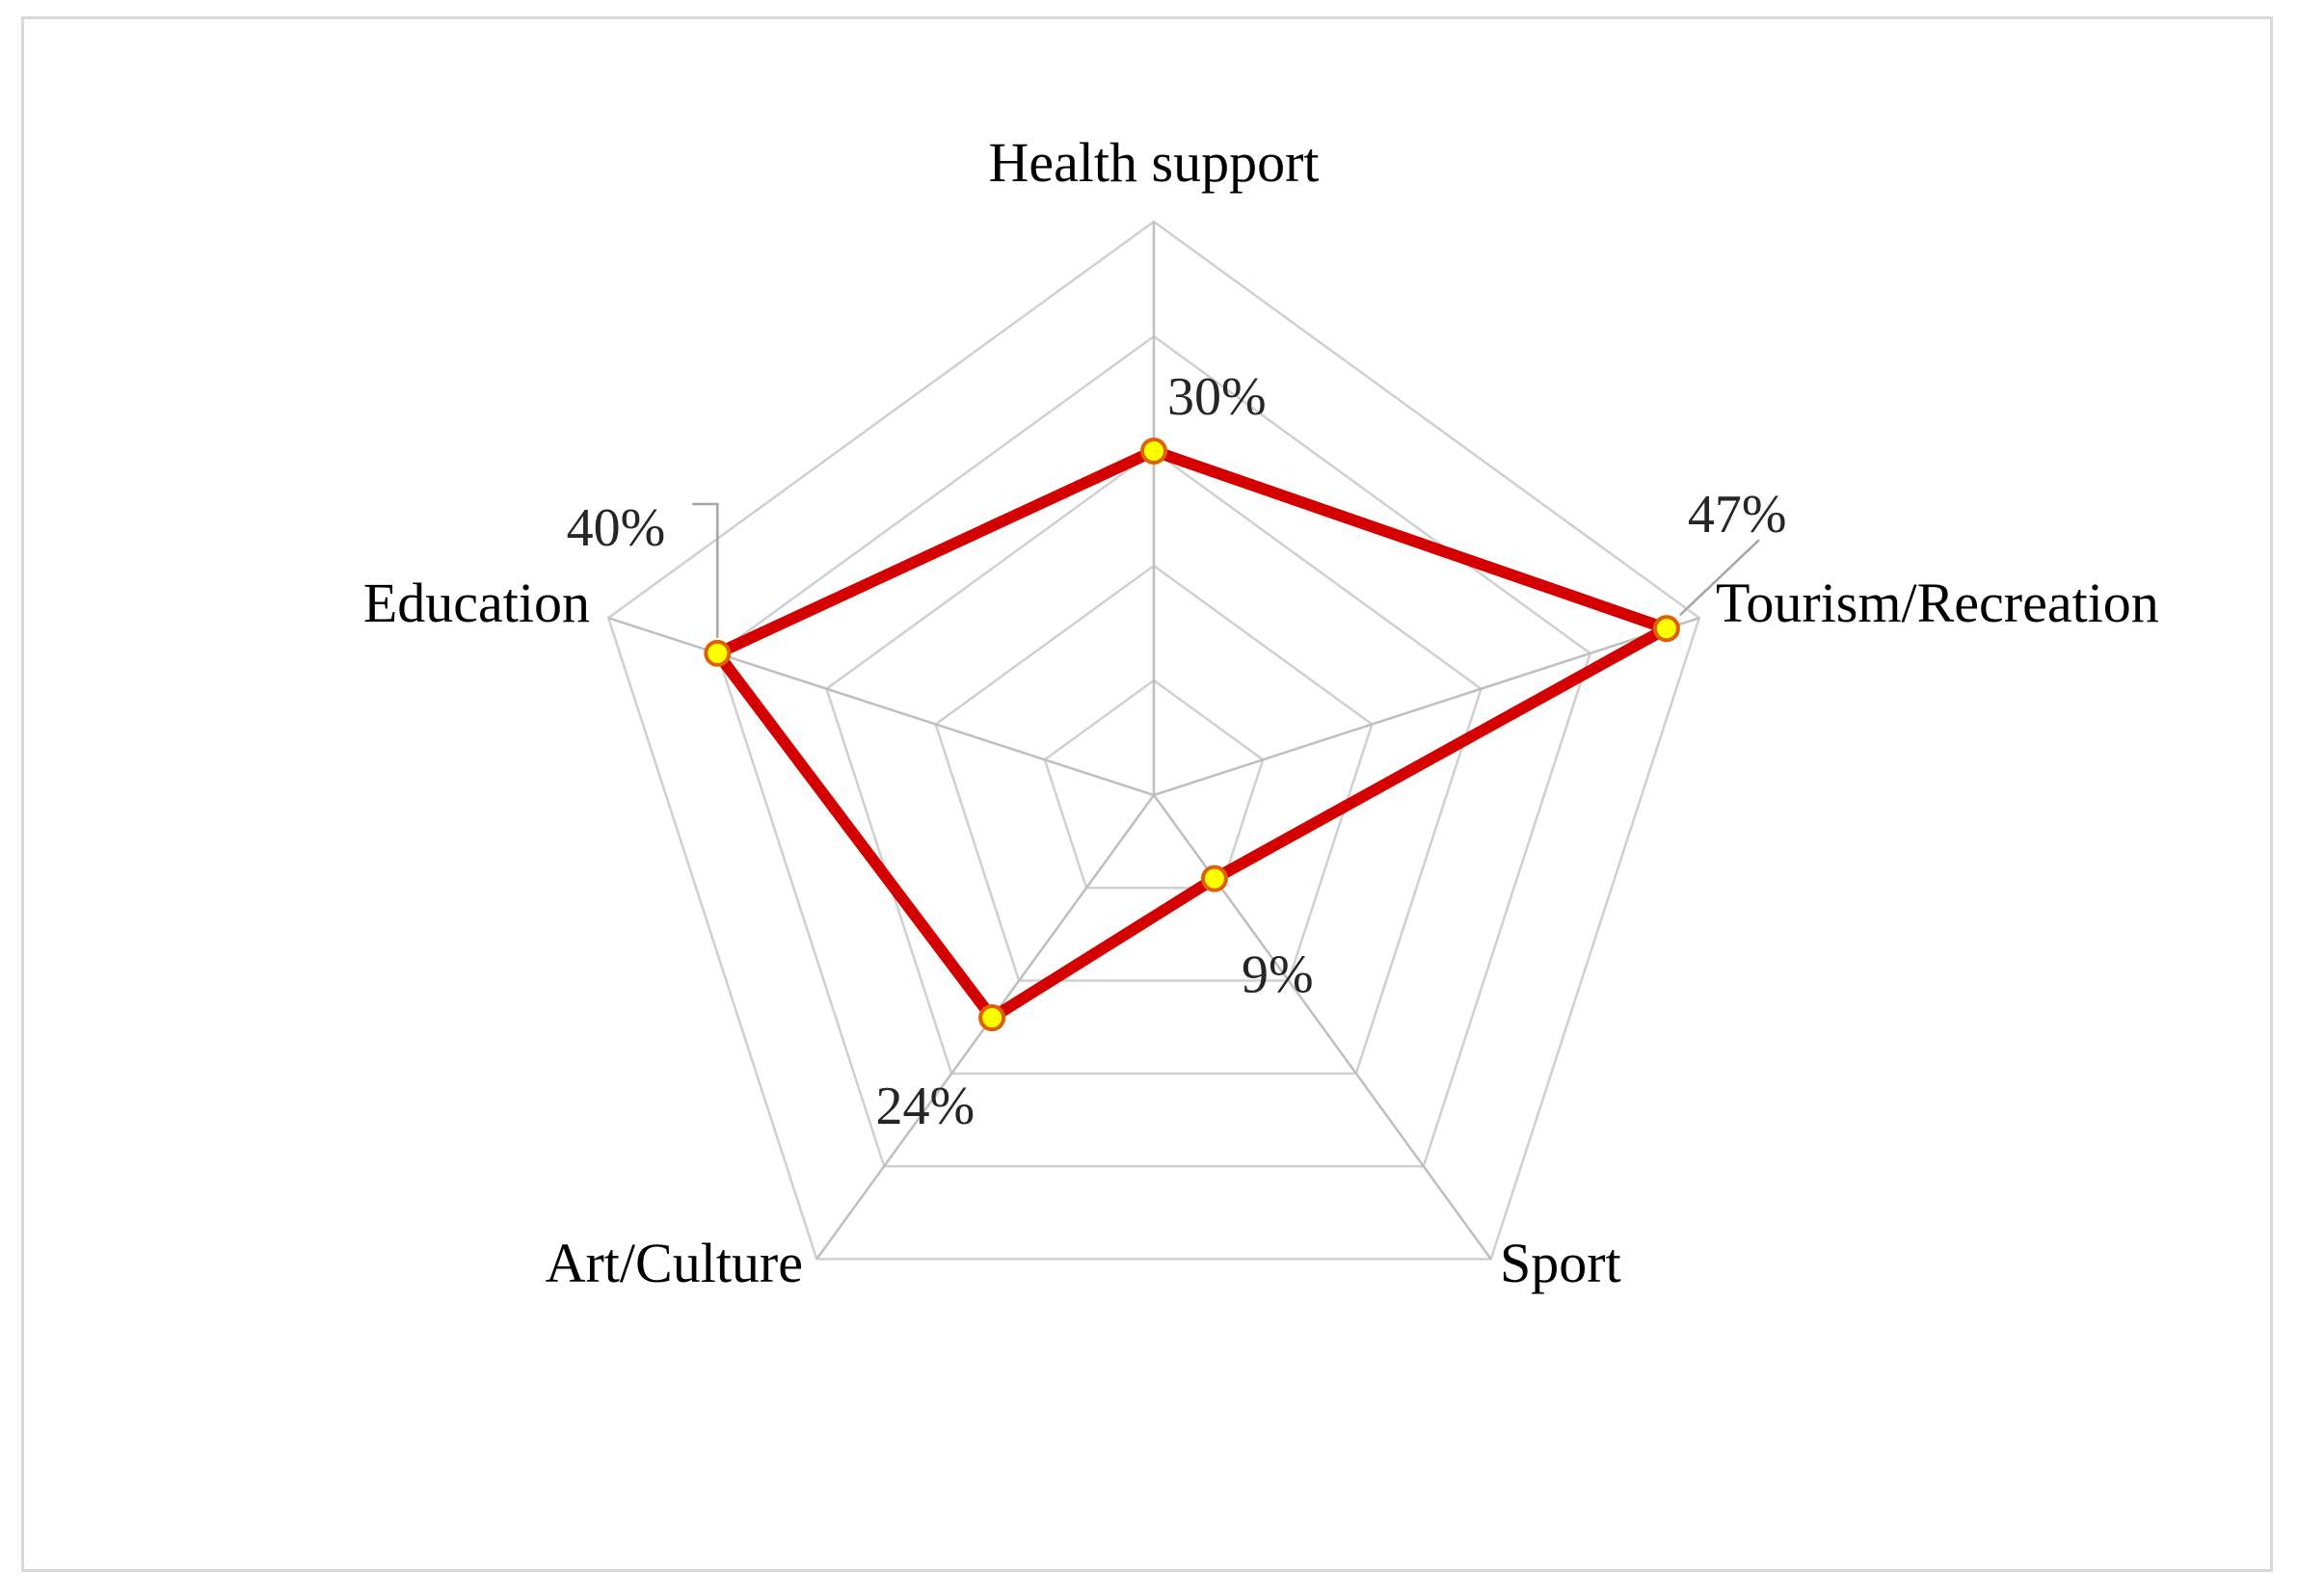 Image resolution: width=2298 pixels, height=1596 pixels. What do you see at coordinates (881, 706) in the screenshot?
I see `axis-spoke-education` at bounding box center [881, 706].